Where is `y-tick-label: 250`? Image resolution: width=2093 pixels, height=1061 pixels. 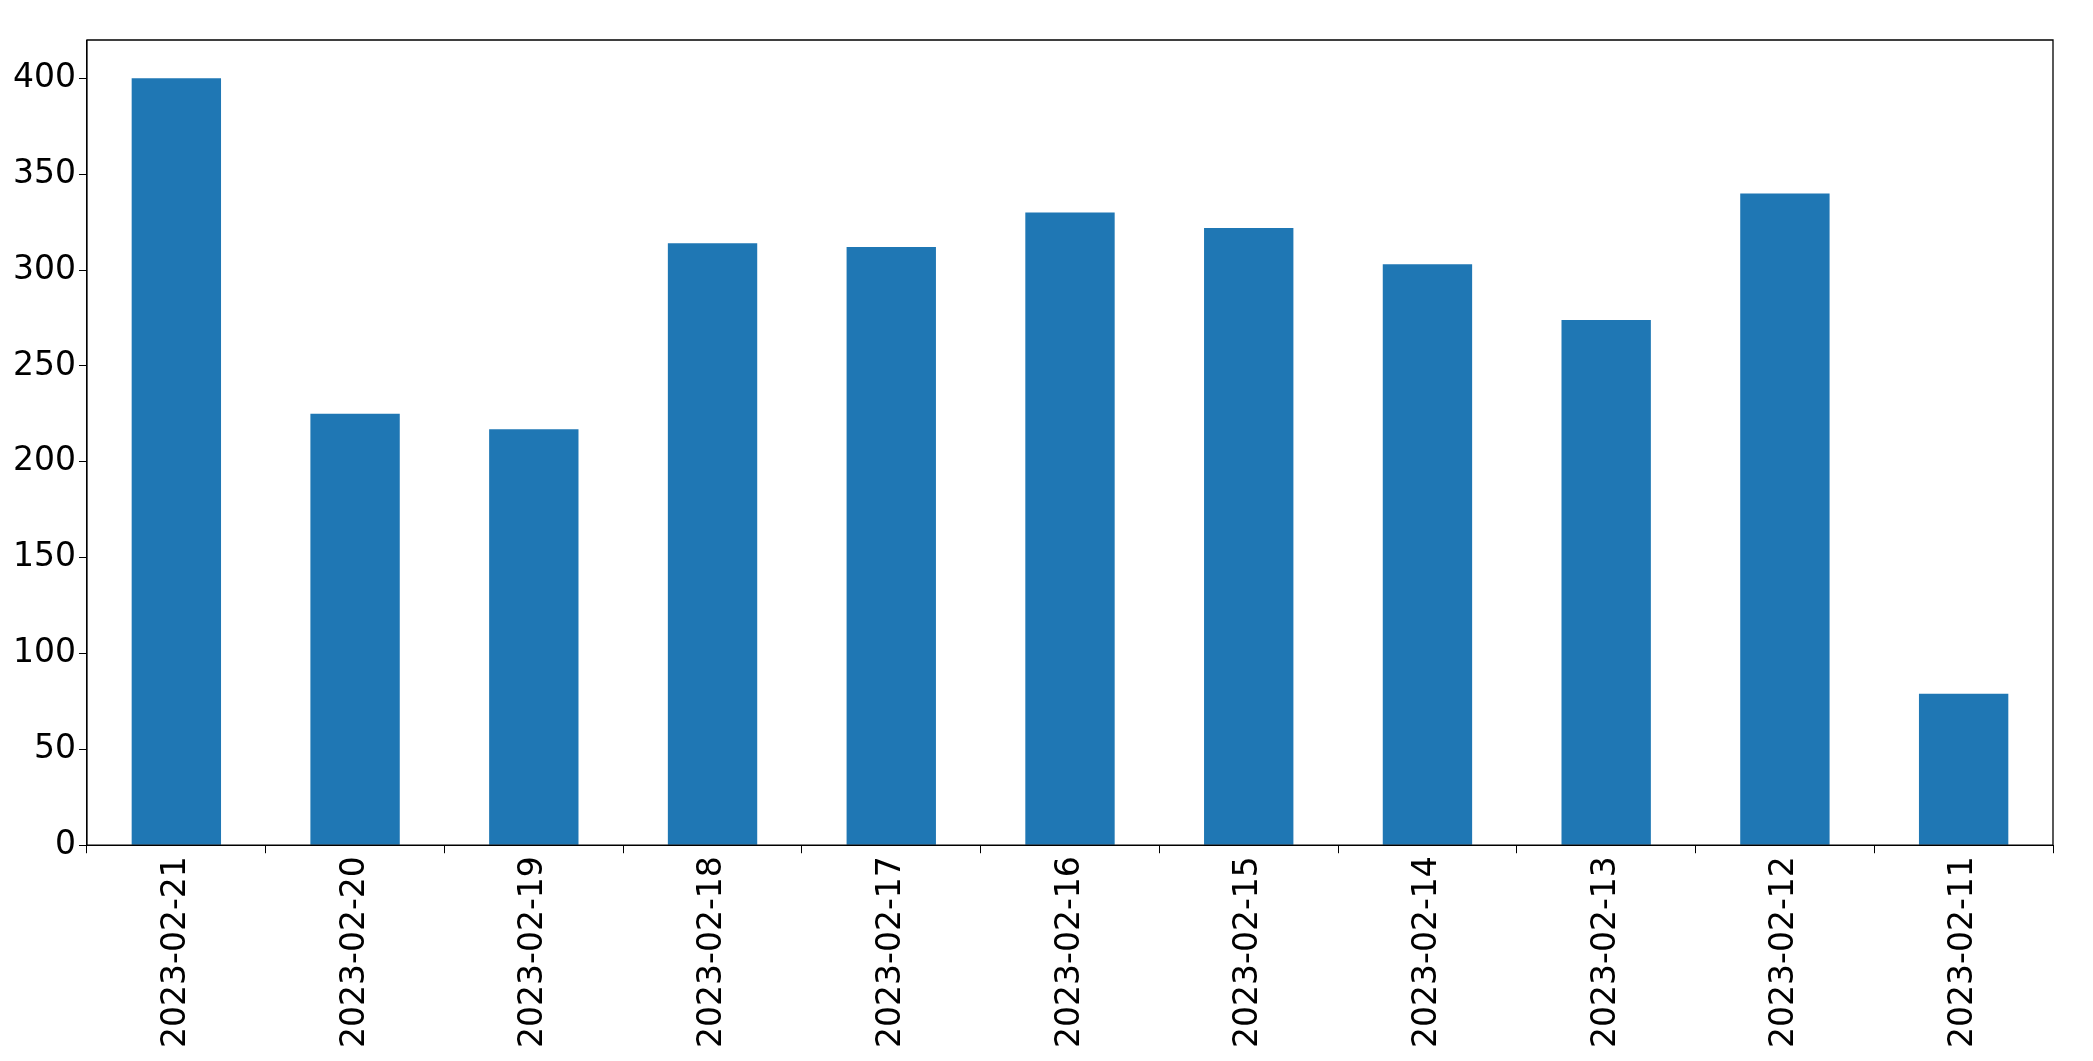
y-tick-label: 250 is located at coordinates (44, 363).